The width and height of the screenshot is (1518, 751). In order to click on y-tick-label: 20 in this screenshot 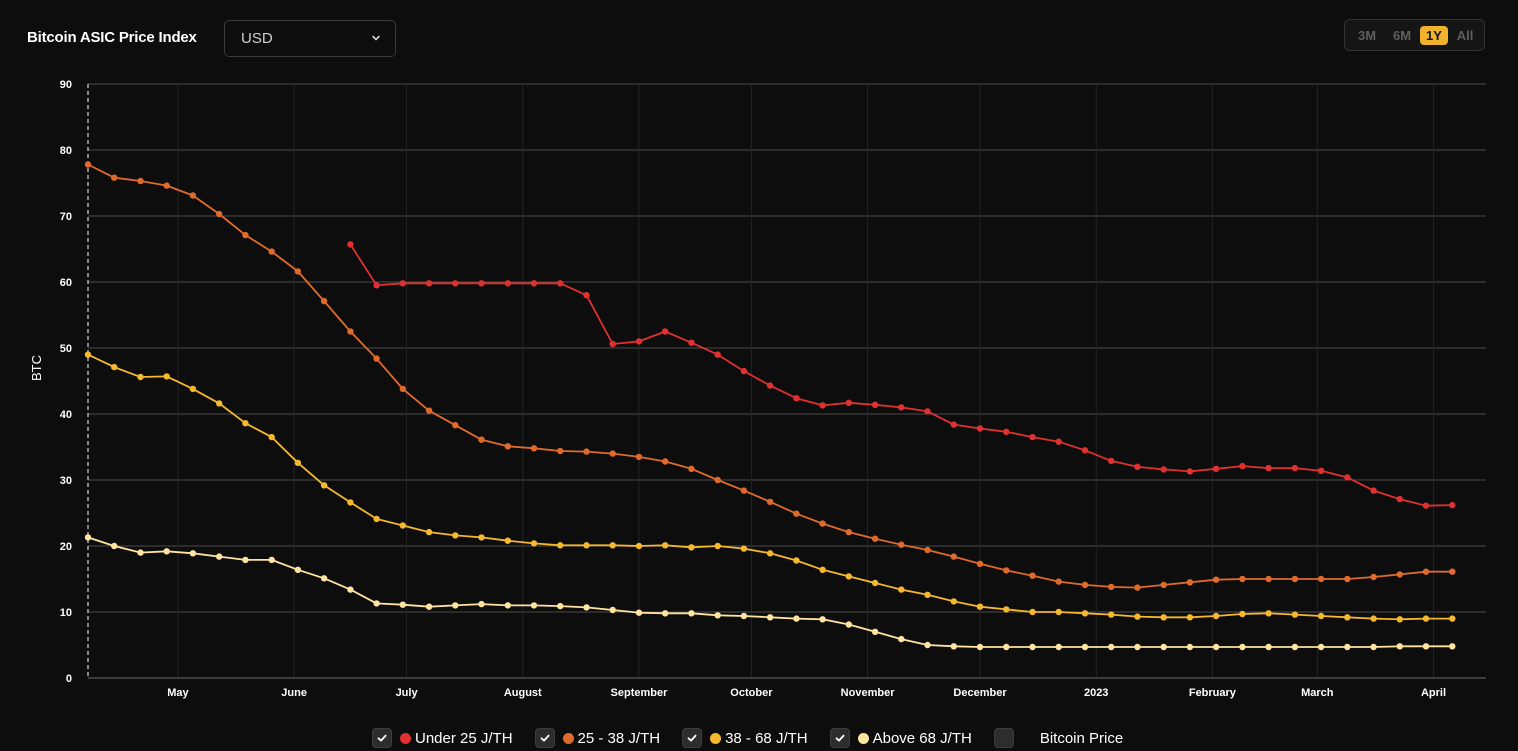, I will do `click(66, 547)`.